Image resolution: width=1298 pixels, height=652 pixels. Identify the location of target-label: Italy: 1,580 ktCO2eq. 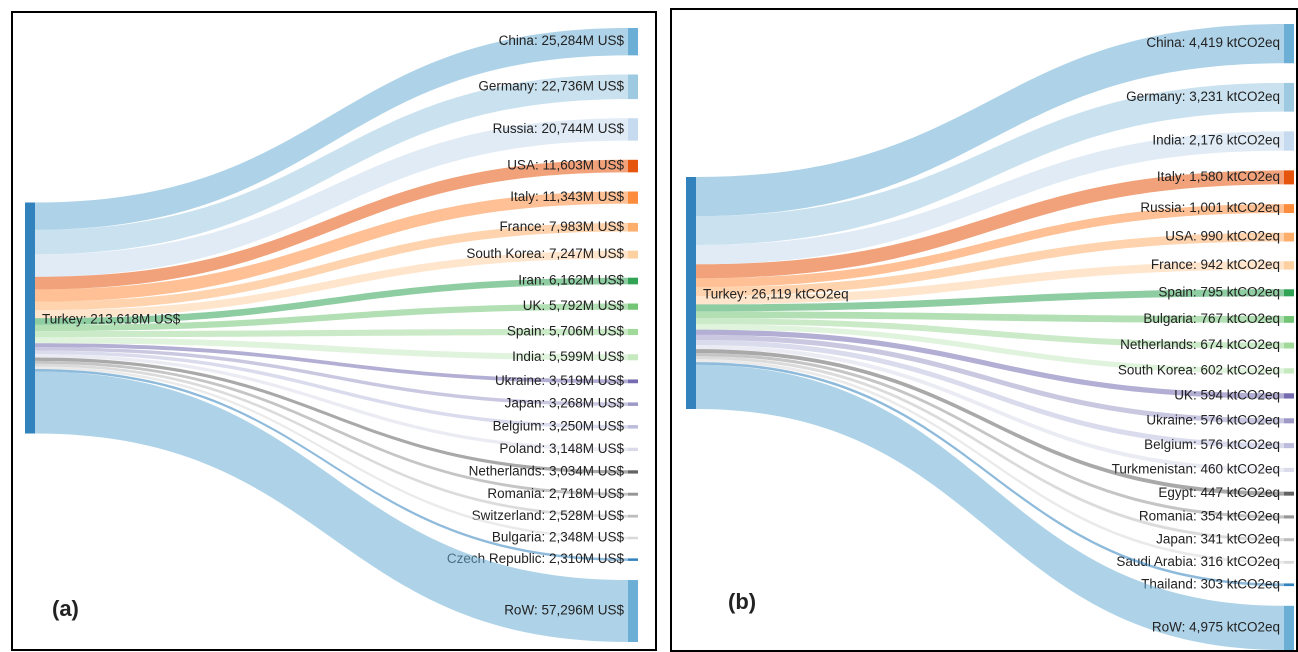
(1218, 176).